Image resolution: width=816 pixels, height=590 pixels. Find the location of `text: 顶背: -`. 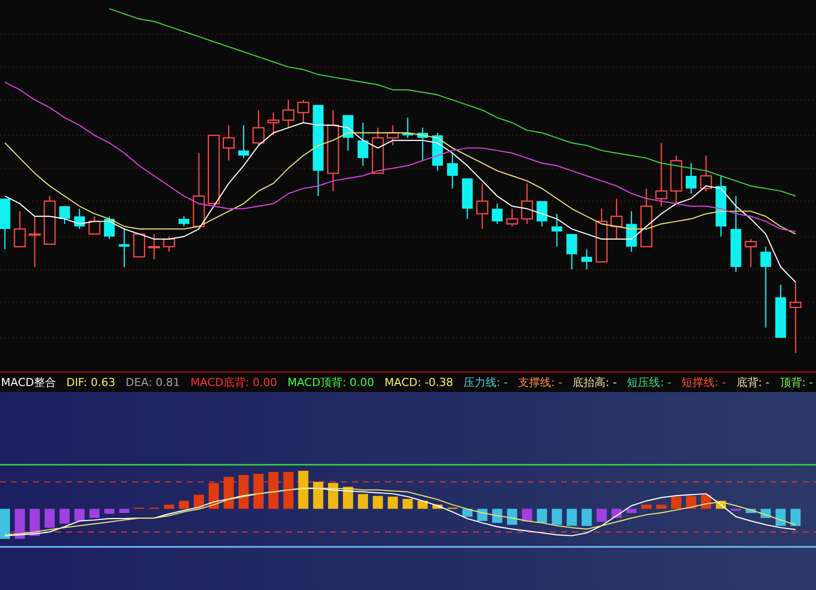

text: 顶背: - is located at coordinates (797, 382).